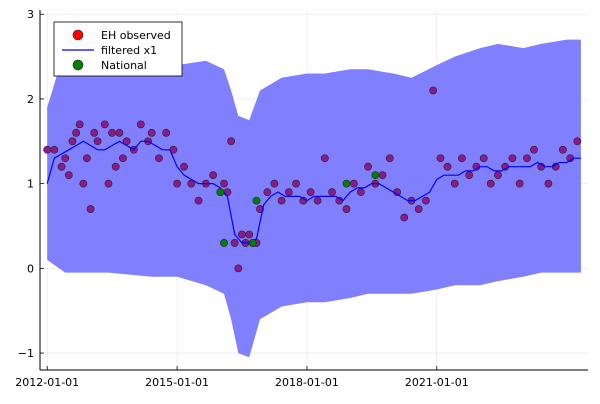  I want to click on y-tick-label: 3, so click(30, 14).